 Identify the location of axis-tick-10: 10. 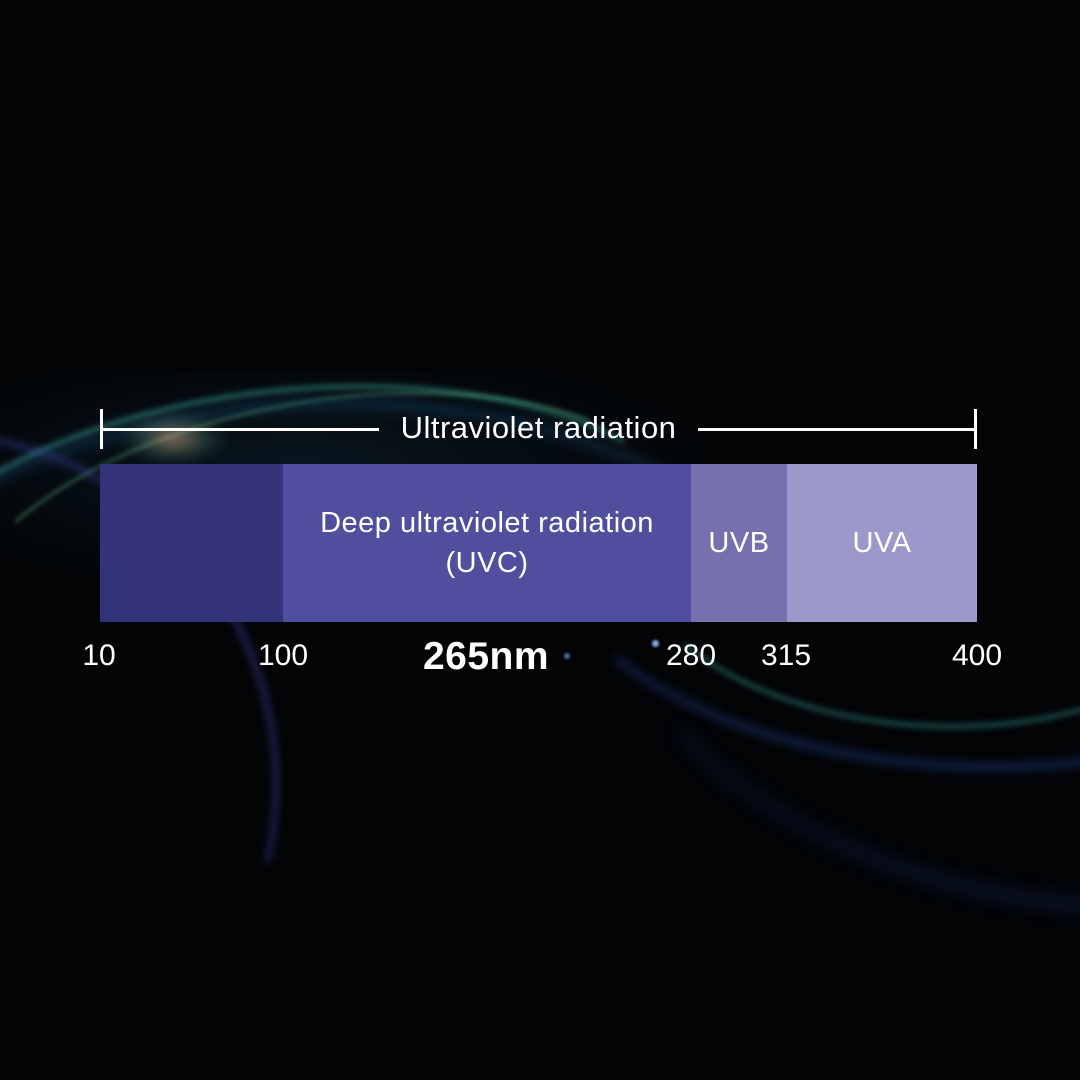
(99, 655).